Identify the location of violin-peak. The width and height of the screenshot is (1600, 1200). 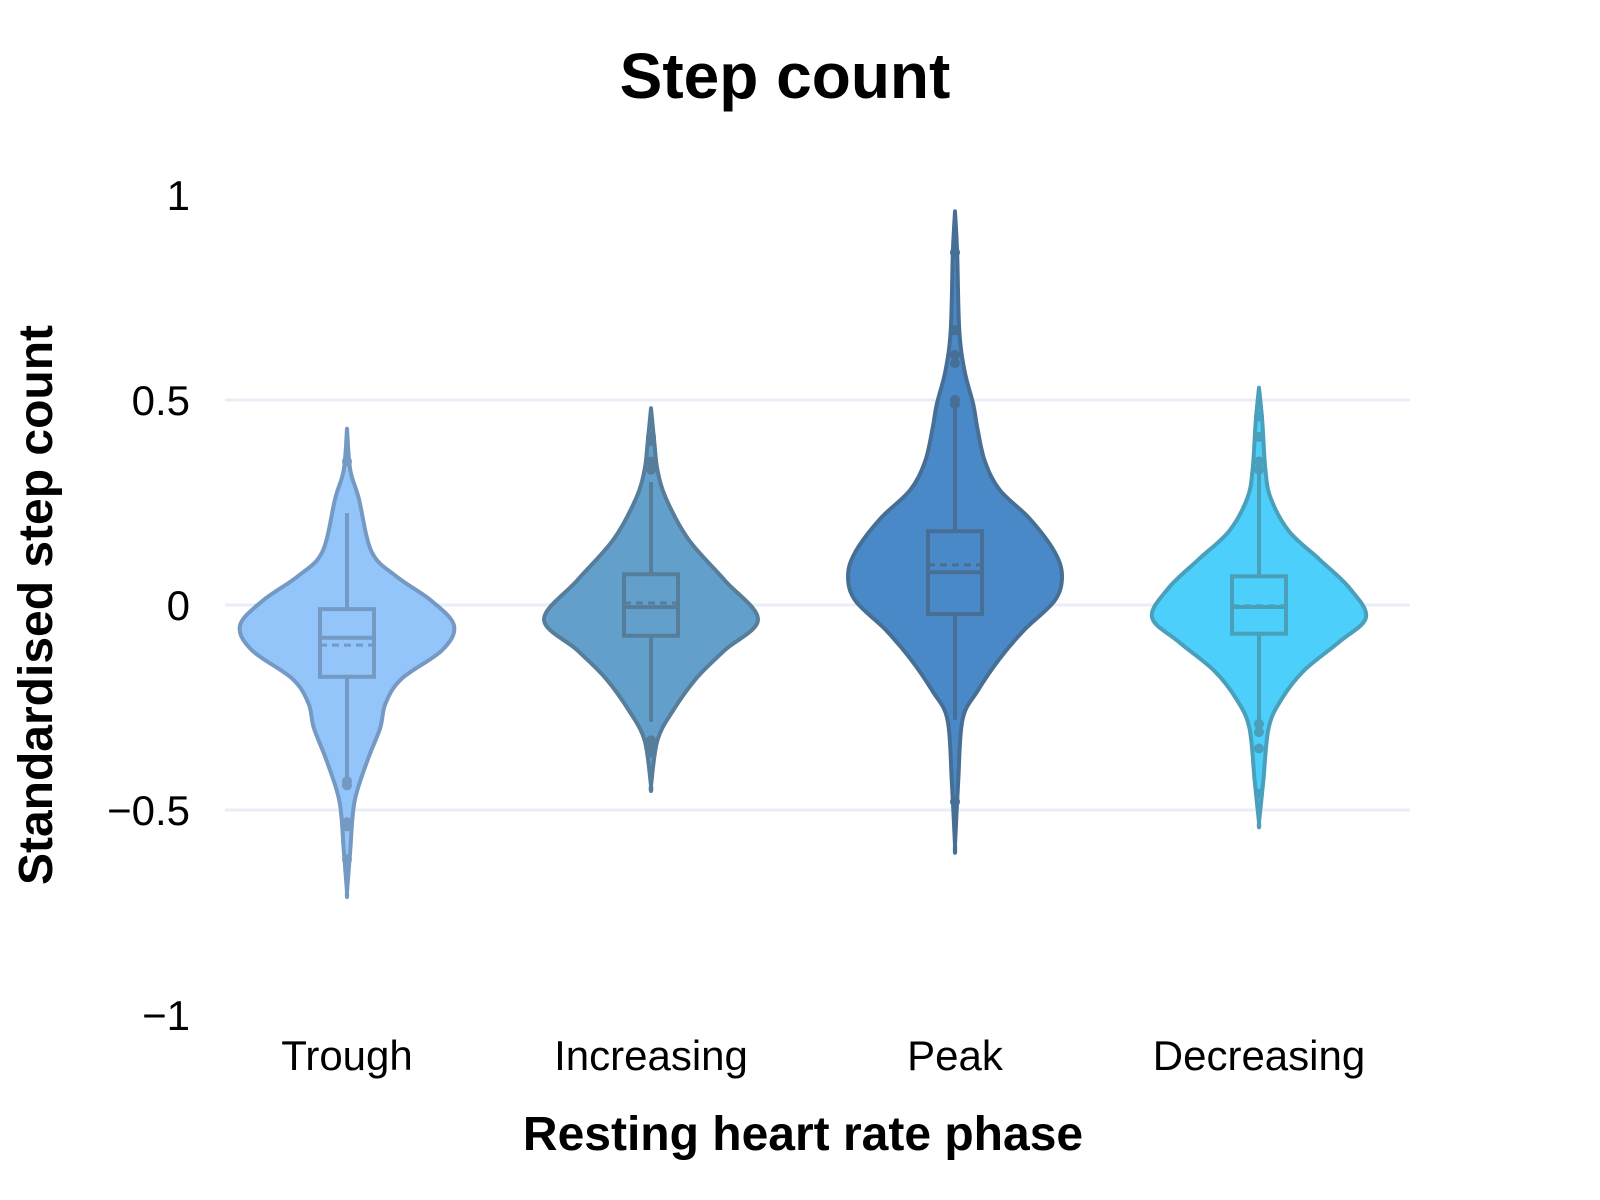
(955, 532).